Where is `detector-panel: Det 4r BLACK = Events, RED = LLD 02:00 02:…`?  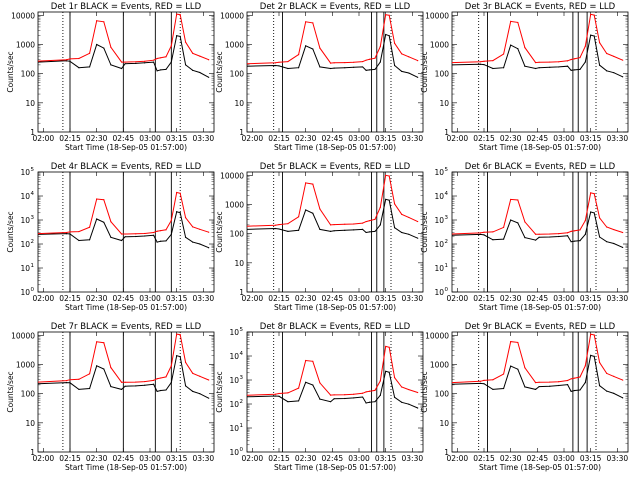 detector-panel: Det 4r BLACK = Events, RED = LLD 02:00 02:… is located at coordinates (110, 237).